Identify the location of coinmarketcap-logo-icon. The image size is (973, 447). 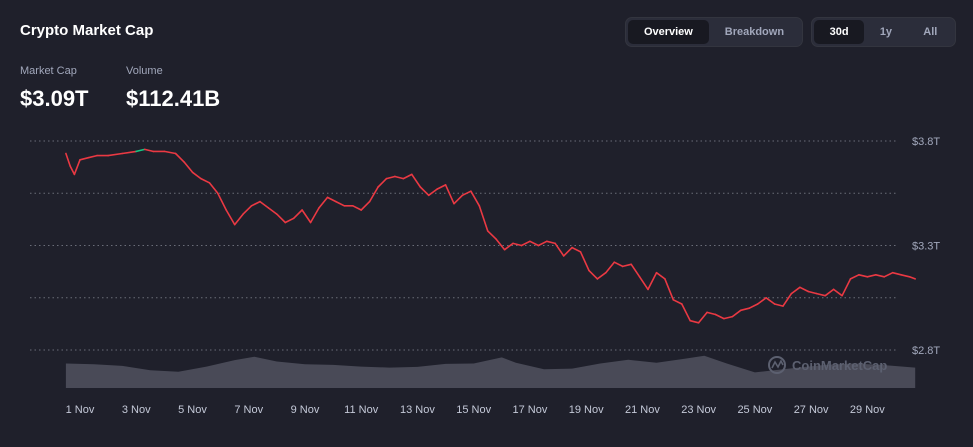
(777, 365).